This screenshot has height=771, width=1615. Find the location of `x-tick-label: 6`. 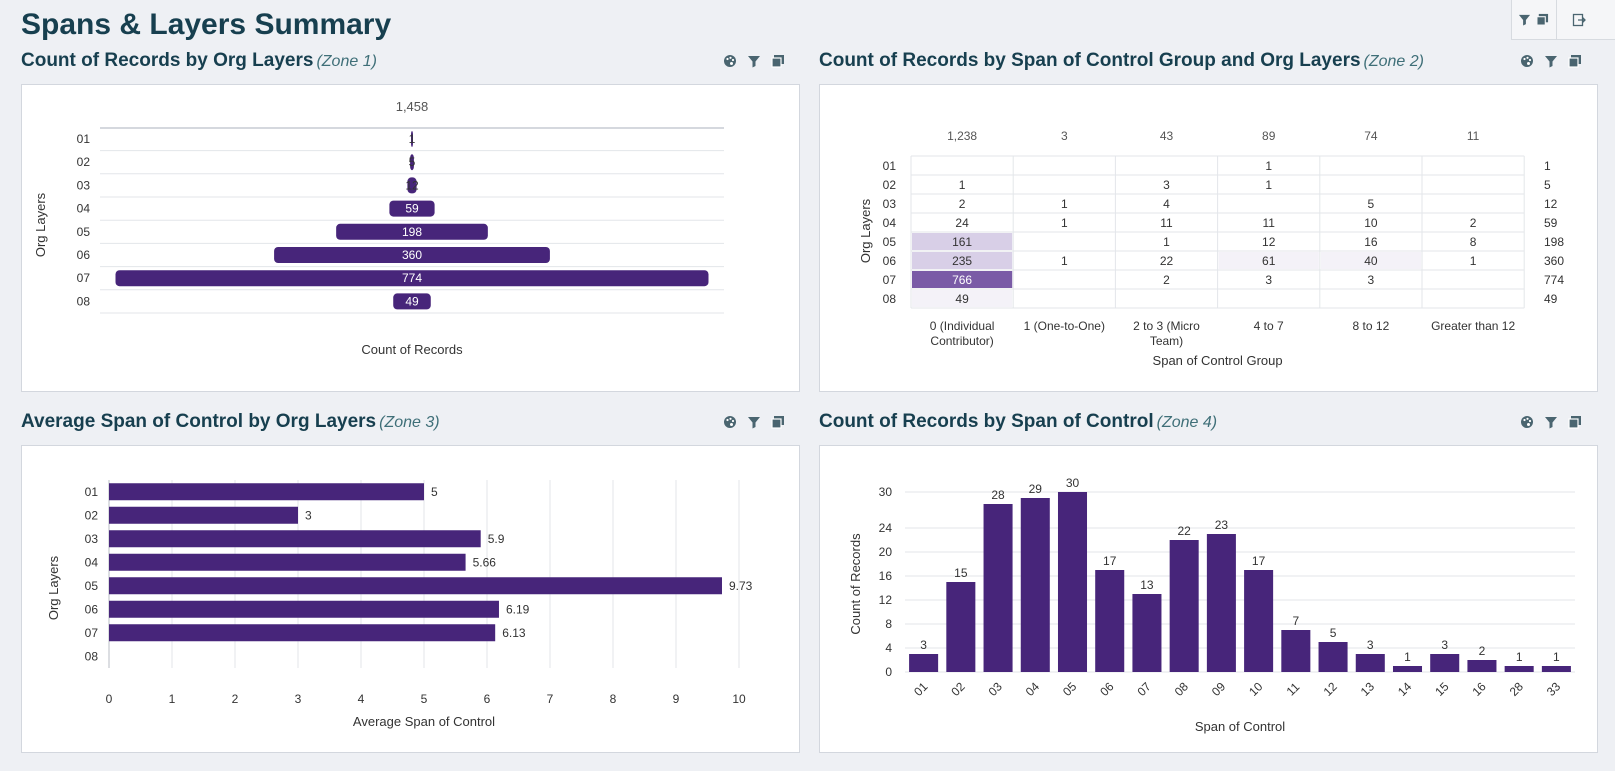

x-tick-label: 6 is located at coordinates (487, 699).